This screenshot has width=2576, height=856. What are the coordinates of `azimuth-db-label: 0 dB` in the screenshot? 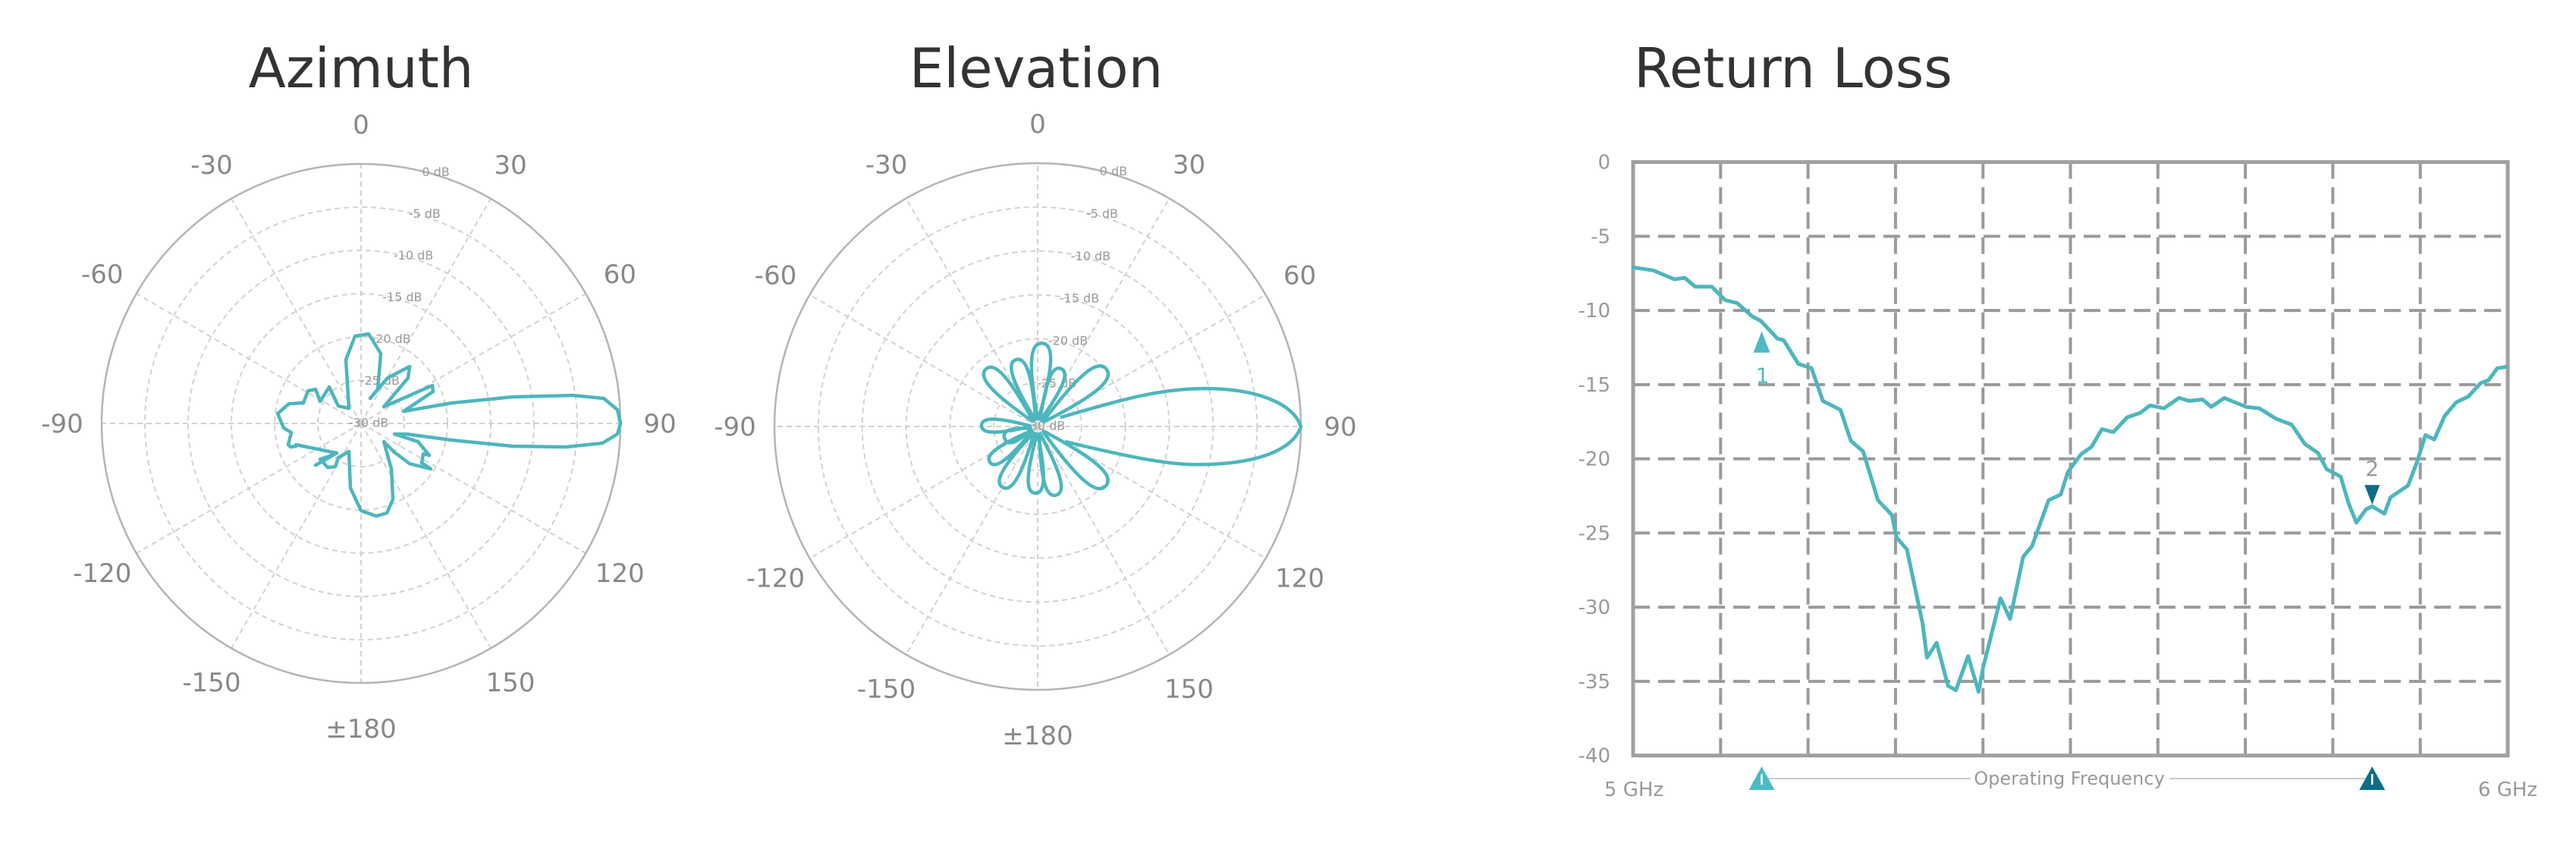 It's located at (435, 172).